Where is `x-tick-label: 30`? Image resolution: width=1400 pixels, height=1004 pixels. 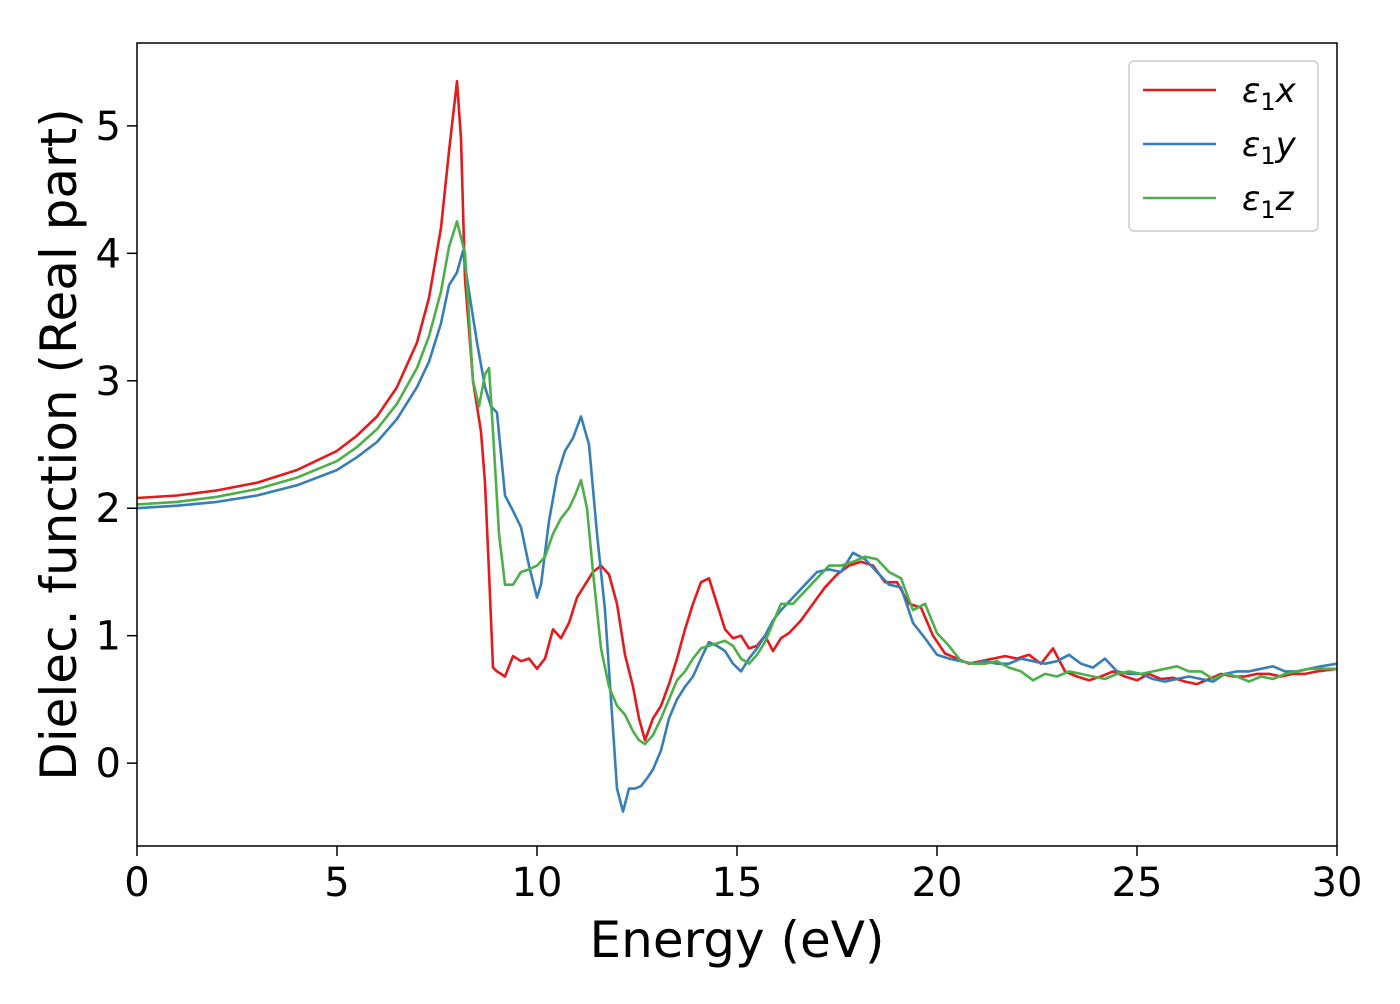
x-tick-label: 30 is located at coordinates (1337, 883).